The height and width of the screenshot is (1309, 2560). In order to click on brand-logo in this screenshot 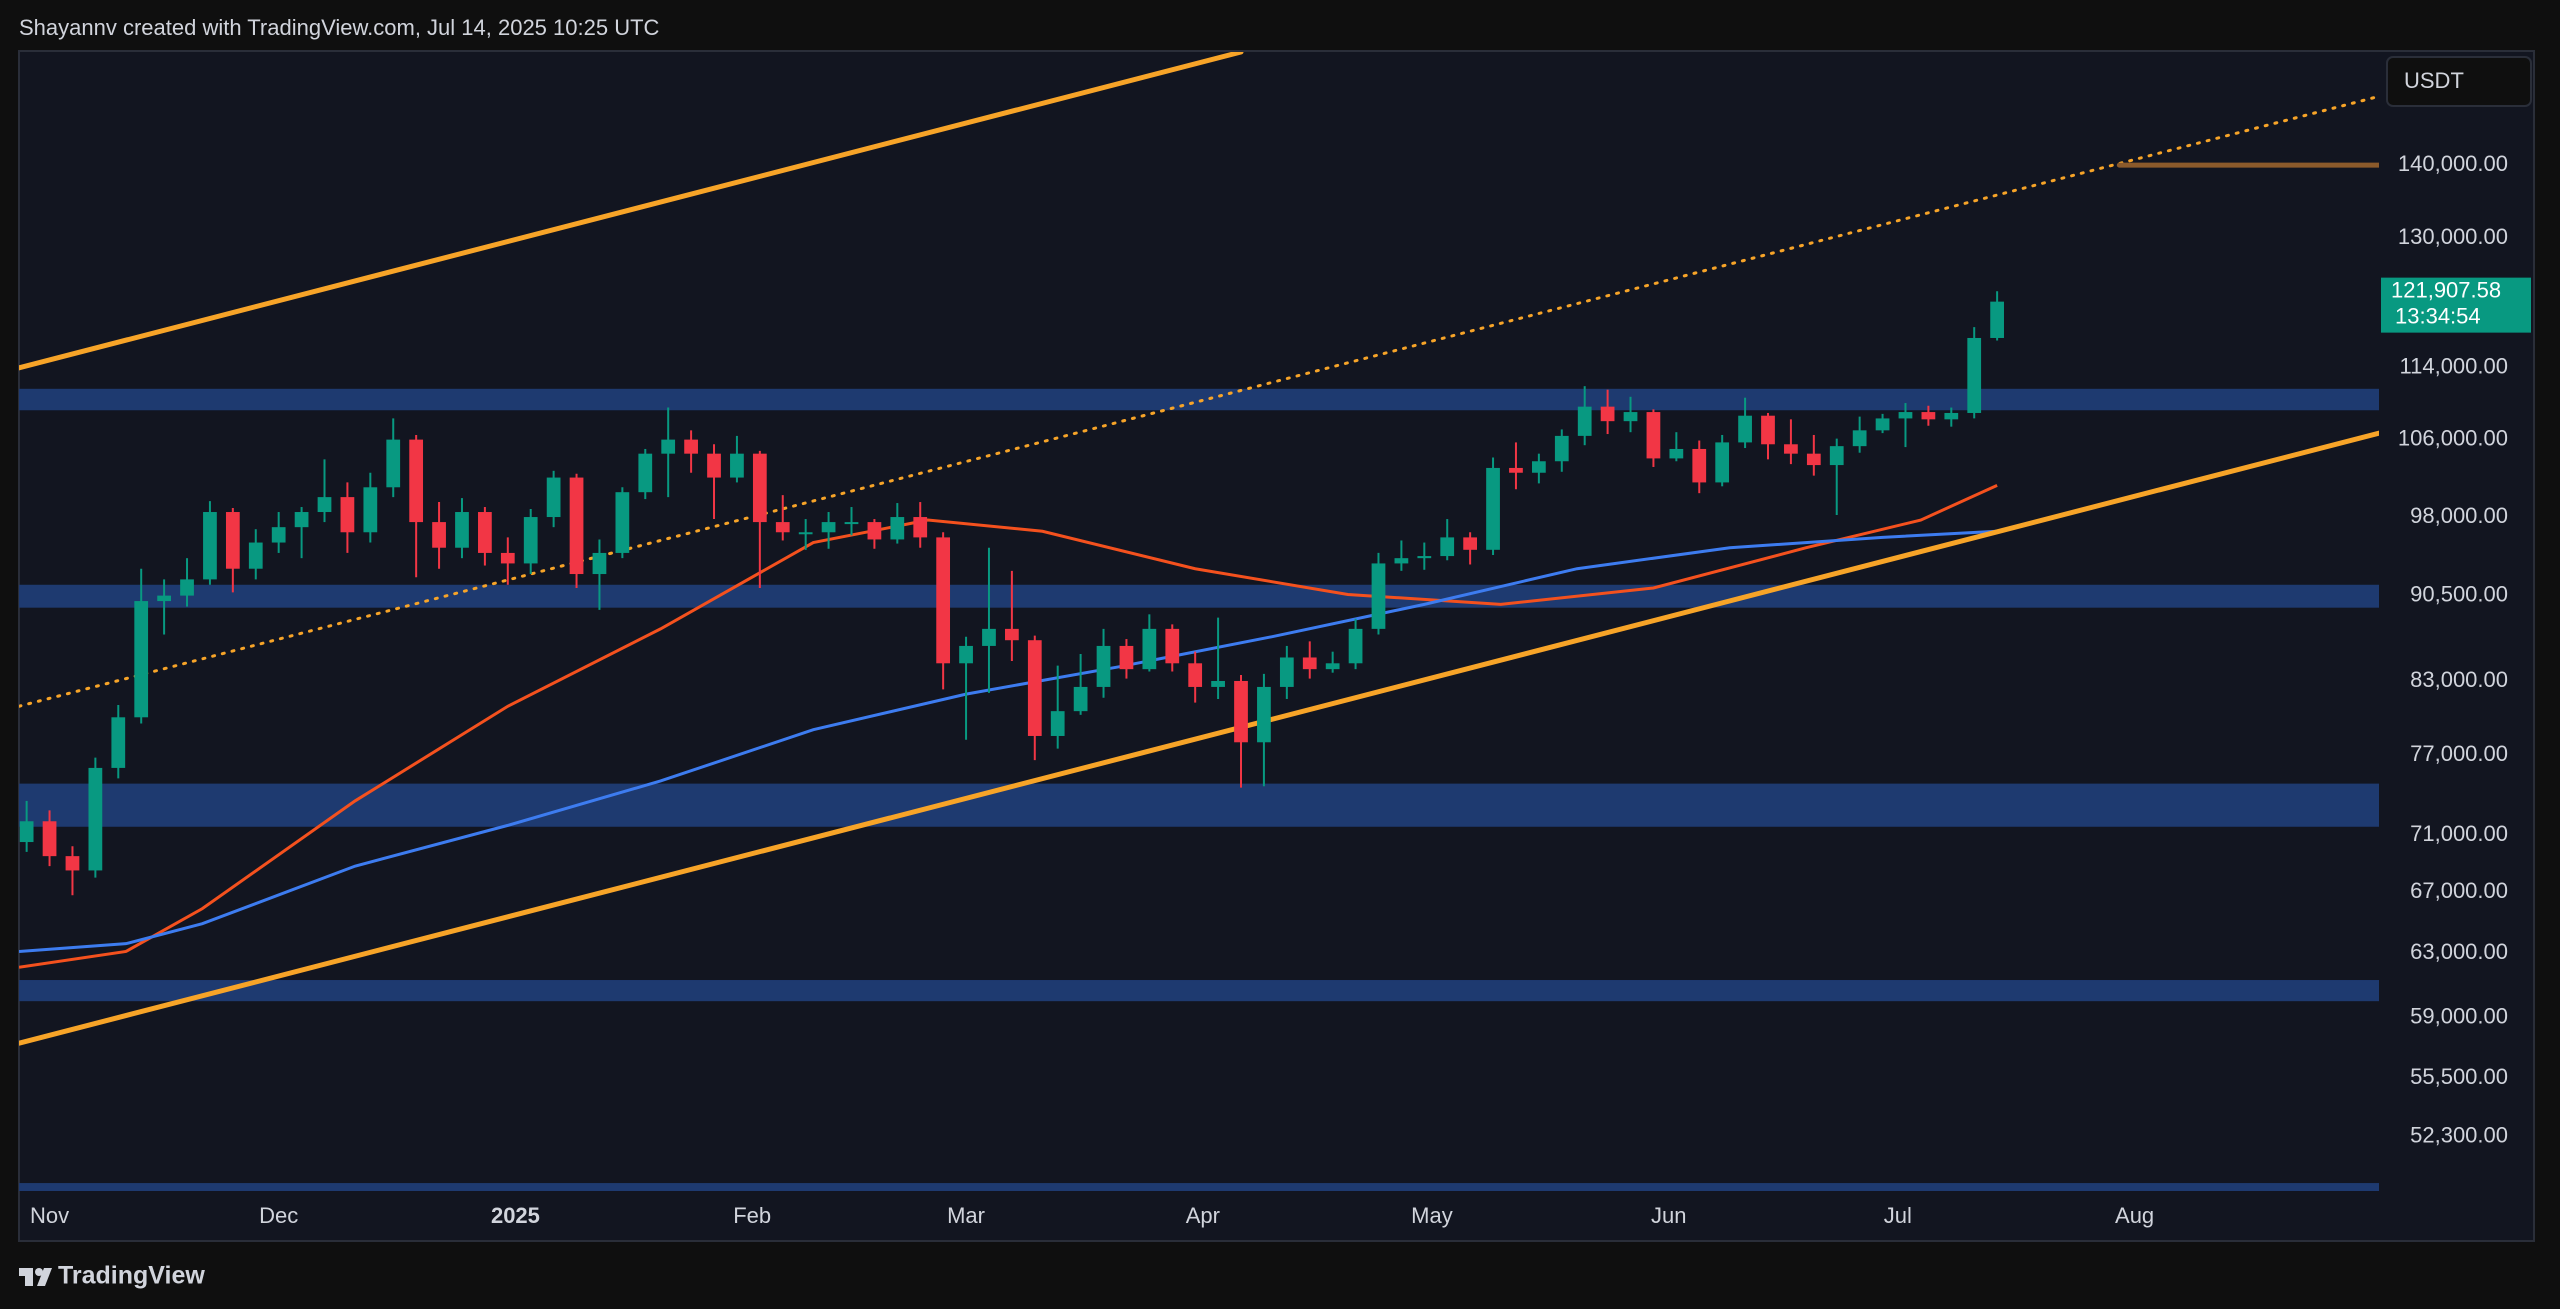, I will do `click(35, 1277)`.